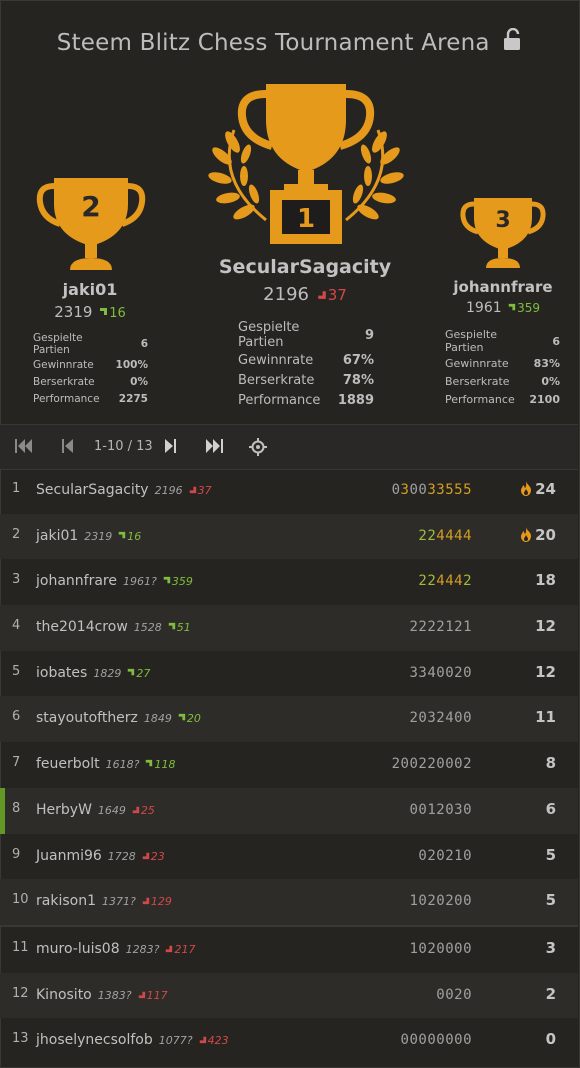  Describe the element at coordinates (276, 360) in the screenshot. I see `stat-label: Gewinnrate` at that location.